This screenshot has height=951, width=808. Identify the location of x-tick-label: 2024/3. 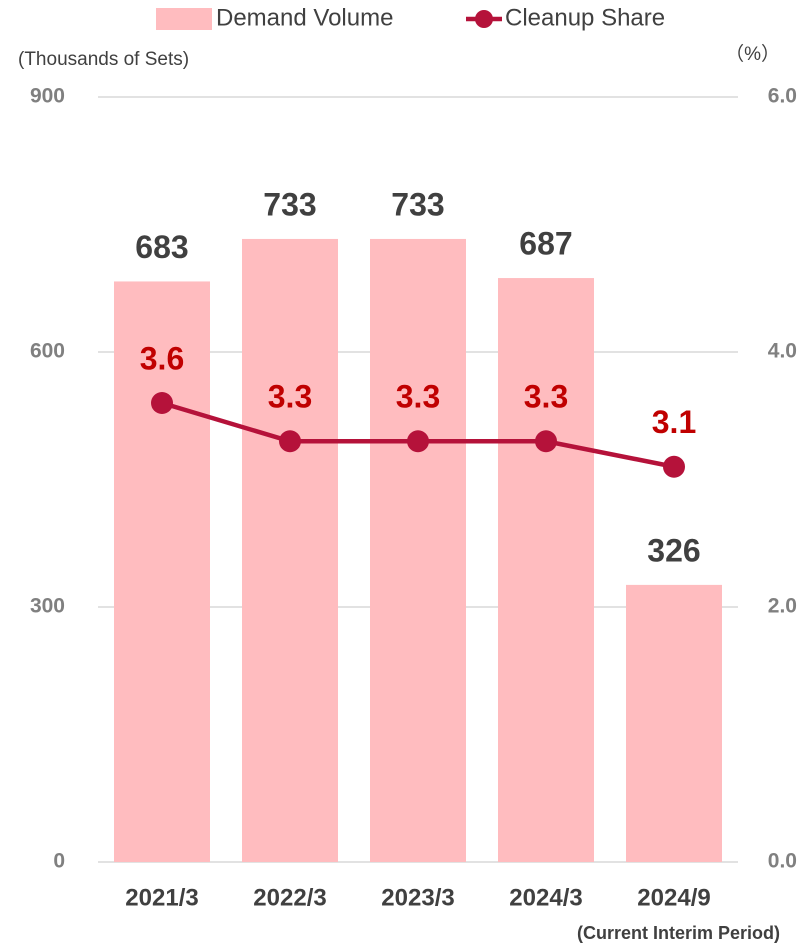
(545, 897).